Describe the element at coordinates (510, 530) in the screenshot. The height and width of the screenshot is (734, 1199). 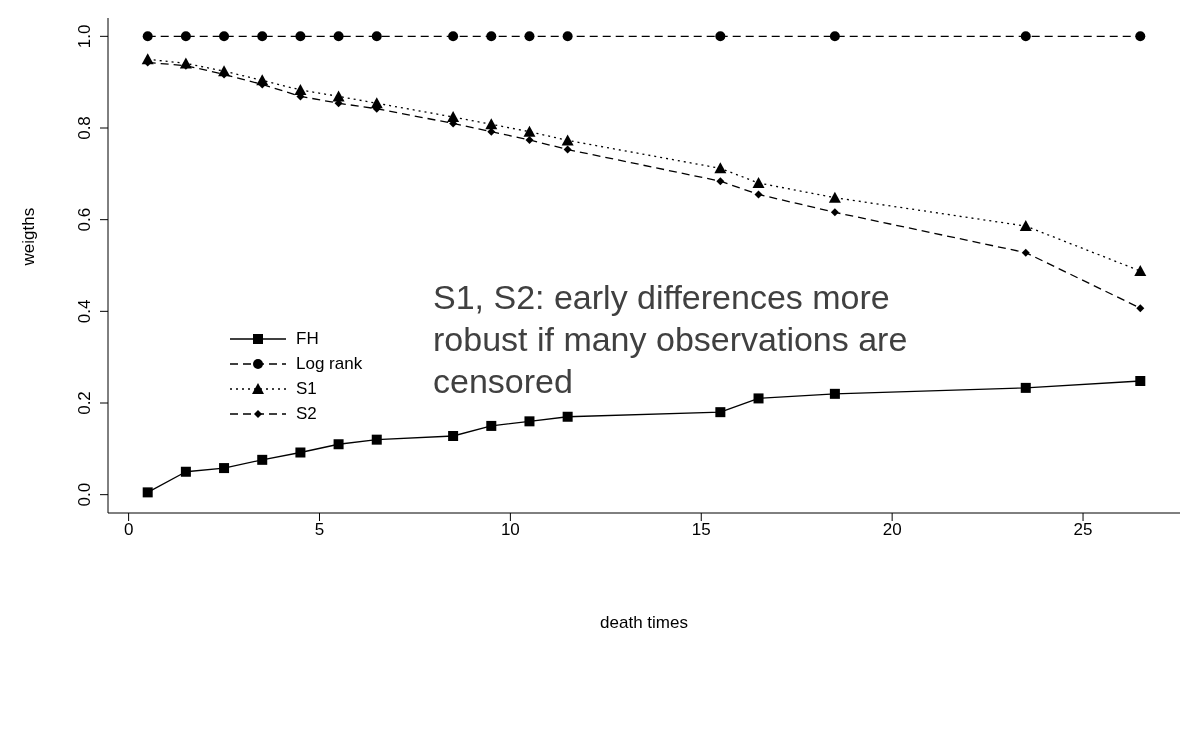
I see `x-tick-label: 10` at that location.